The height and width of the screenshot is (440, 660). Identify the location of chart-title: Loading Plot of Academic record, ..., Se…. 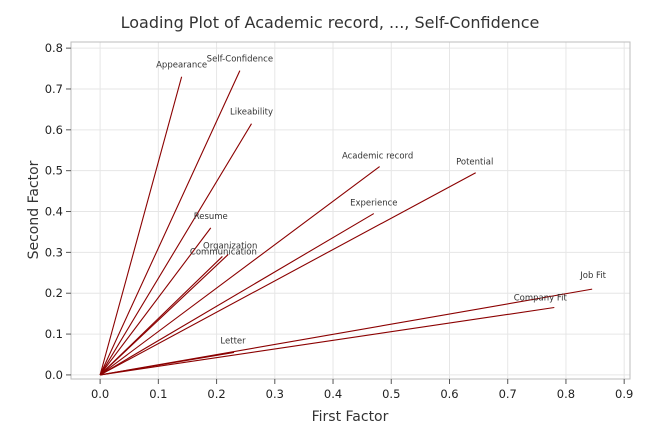
(330, 22).